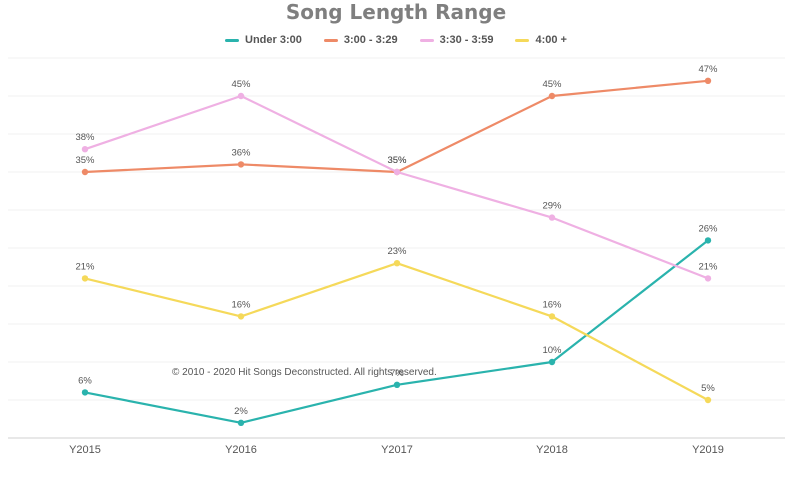  What do you see at coordinates (708, 228) in the screenshot?
I see `data-label: 26%` at bounding box center [708, 228].